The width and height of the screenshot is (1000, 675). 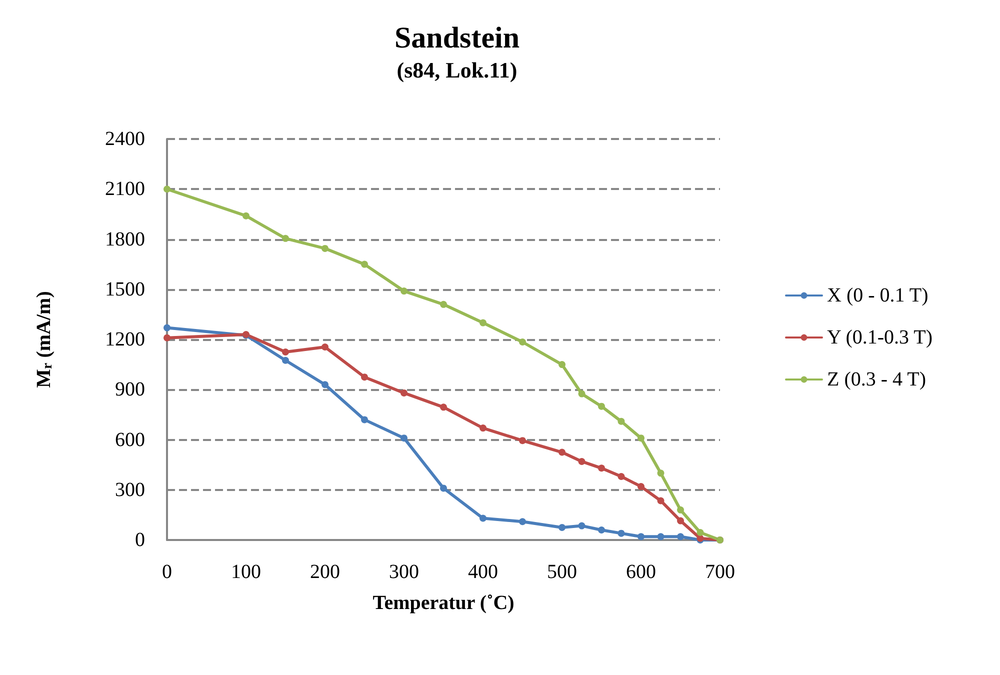 I want to click on x-tick-label: 500, so click(x=562, y=572).